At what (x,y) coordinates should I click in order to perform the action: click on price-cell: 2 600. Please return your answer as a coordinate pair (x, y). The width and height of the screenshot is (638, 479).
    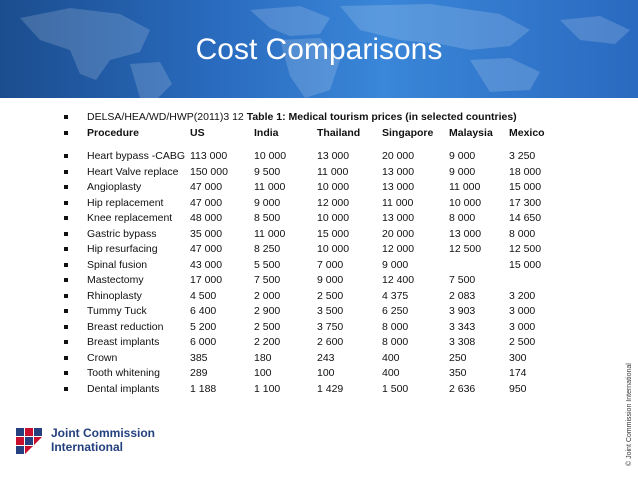
    Looking at the image, I should click on (330, 342).